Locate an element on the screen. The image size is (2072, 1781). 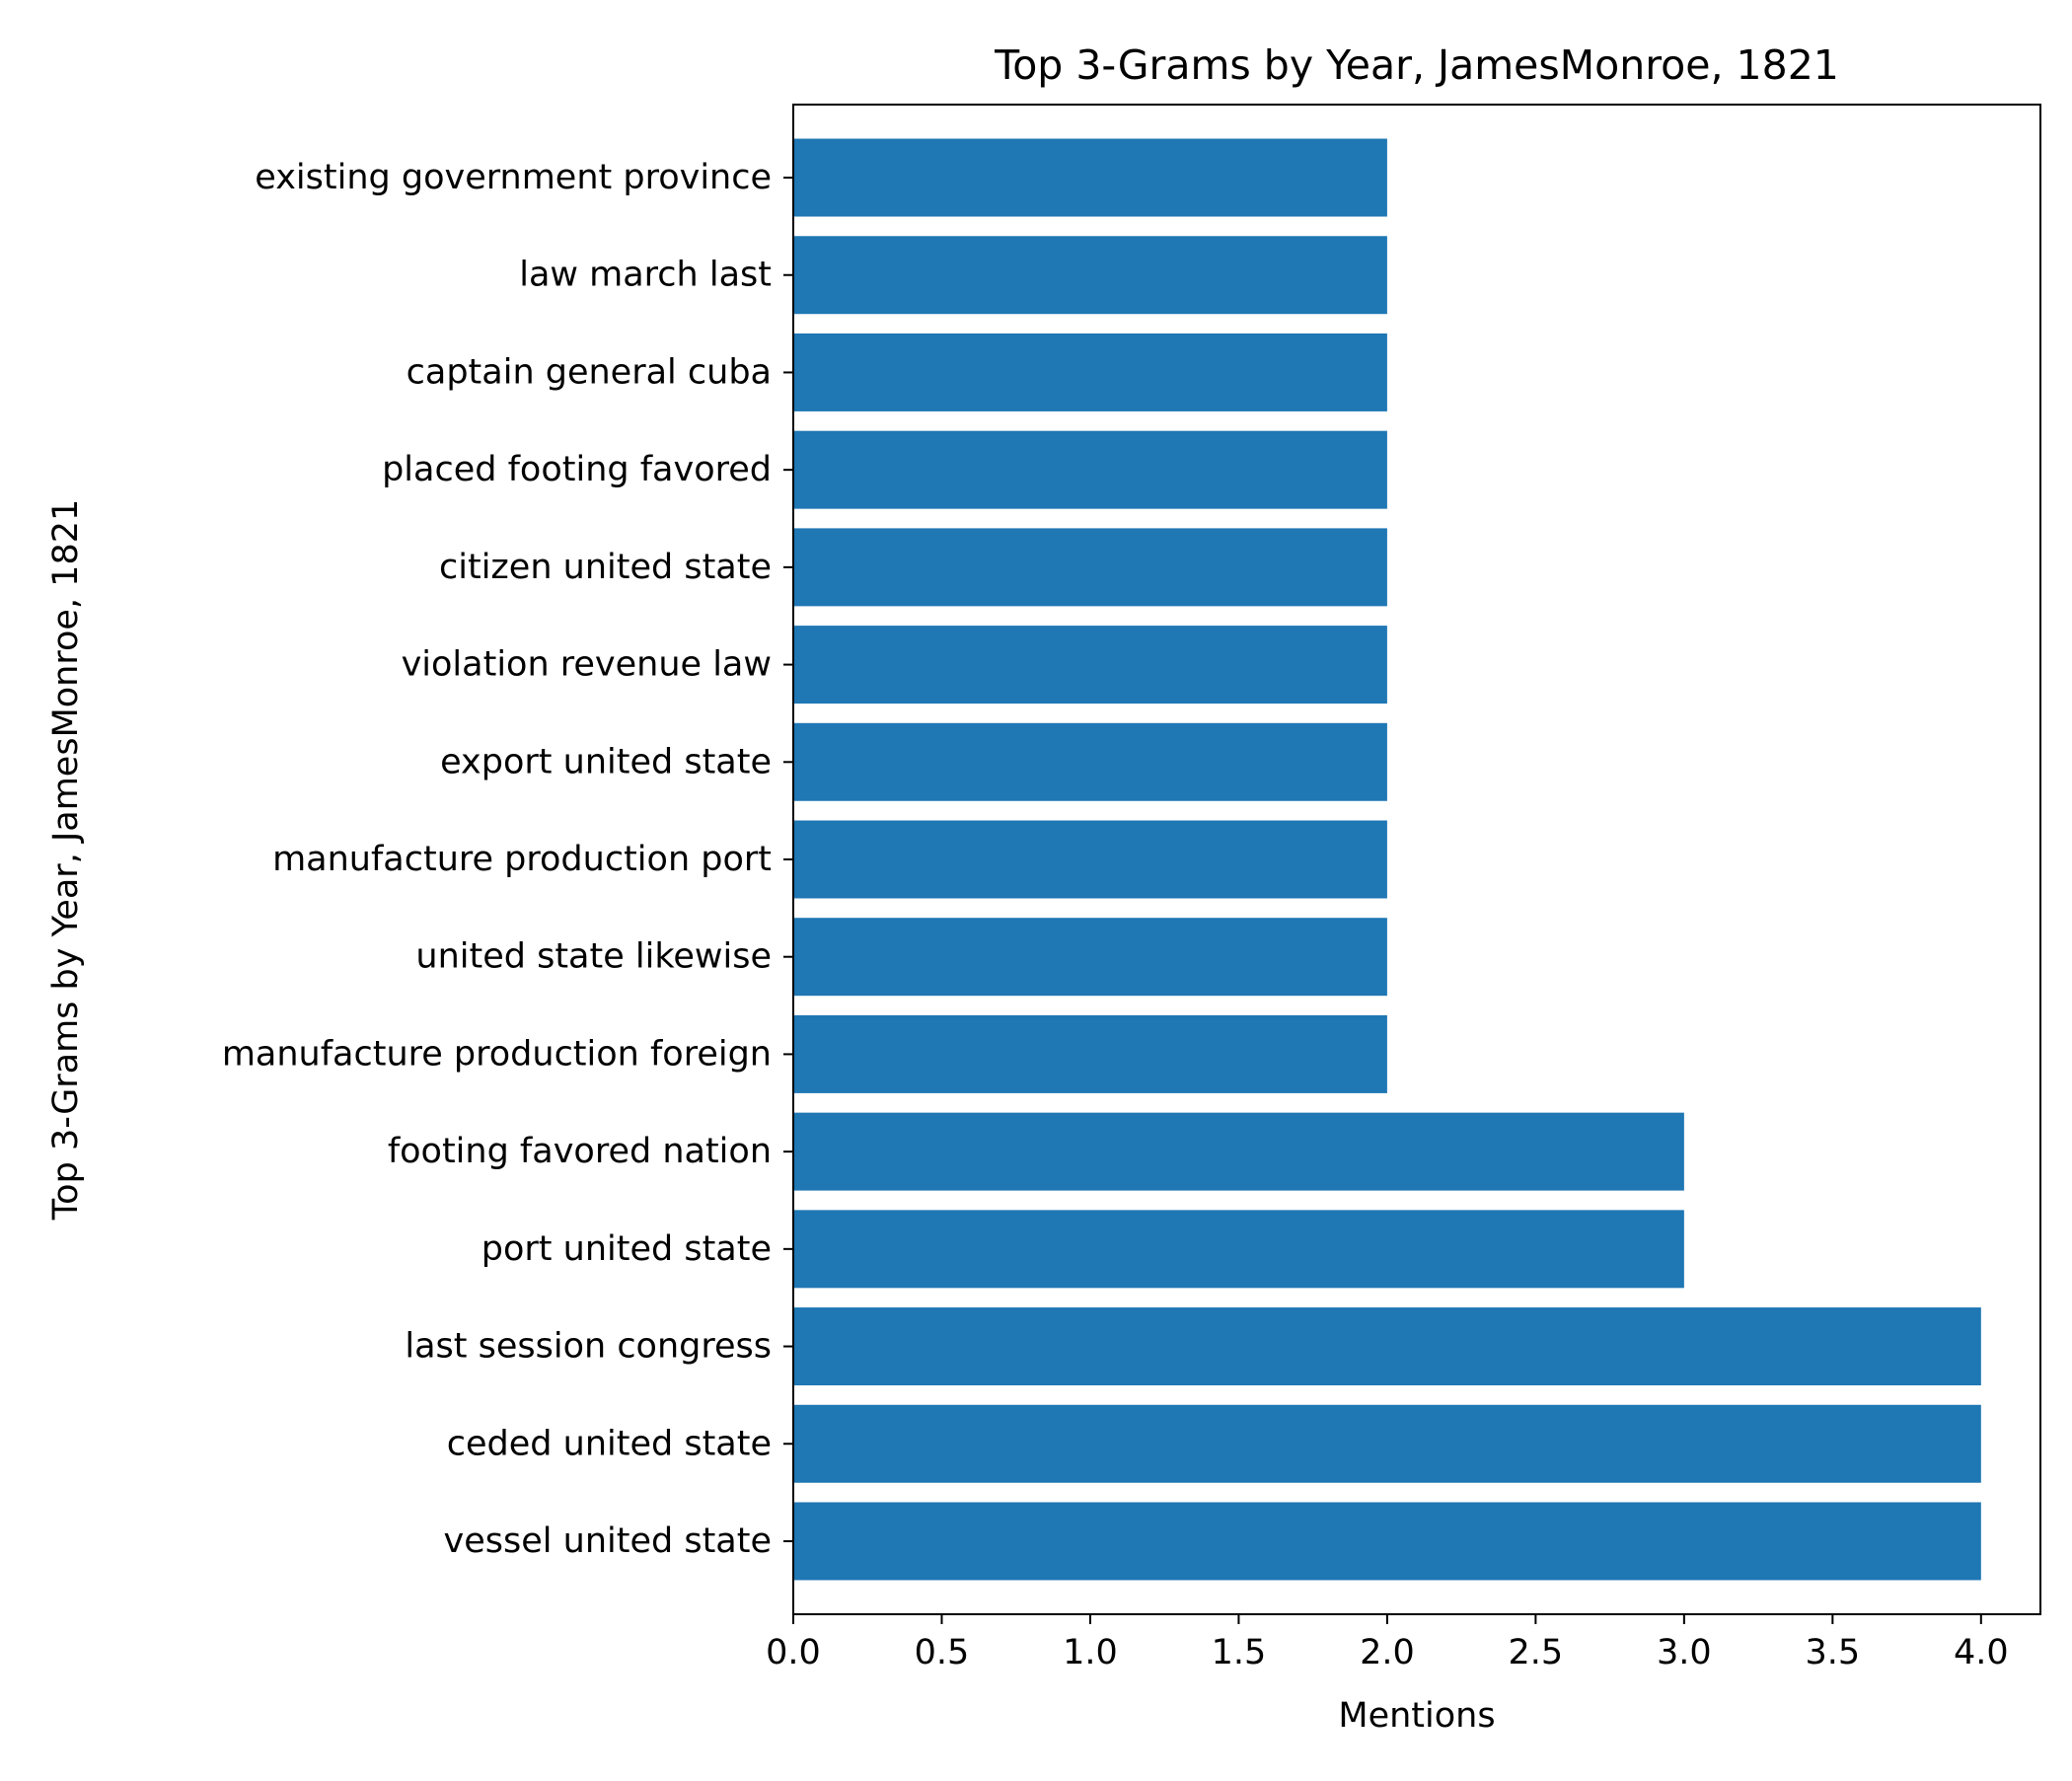
chart-title: Top 3-Grams by Year, JamesMonroe, 1821 is located at coordinates (1417, 65).